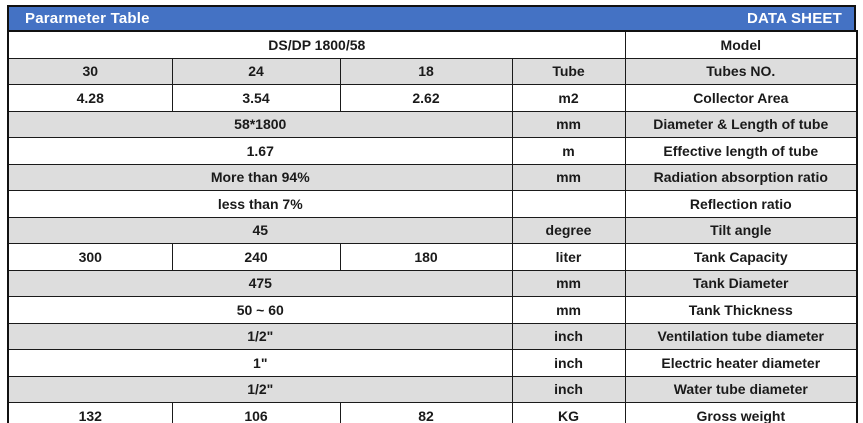 The width and height of the screenshot is (863, 423). I want to click on table-row: 58*1800 mm Diameter & Length of tube, so click(432, 124).